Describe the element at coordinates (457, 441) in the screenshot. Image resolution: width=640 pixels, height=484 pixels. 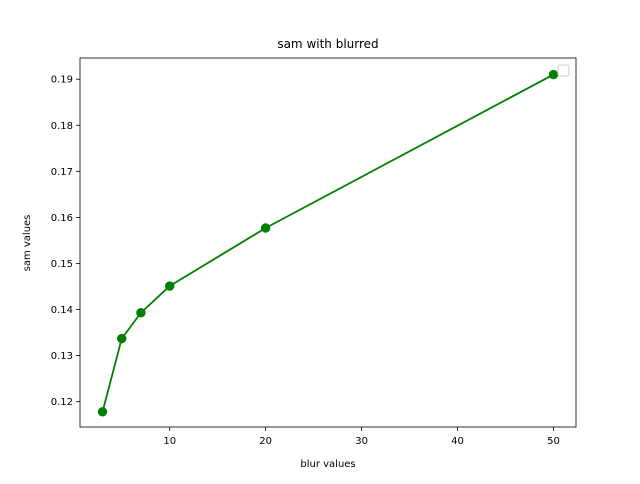
I see `x-tick-label: 40` at that location.